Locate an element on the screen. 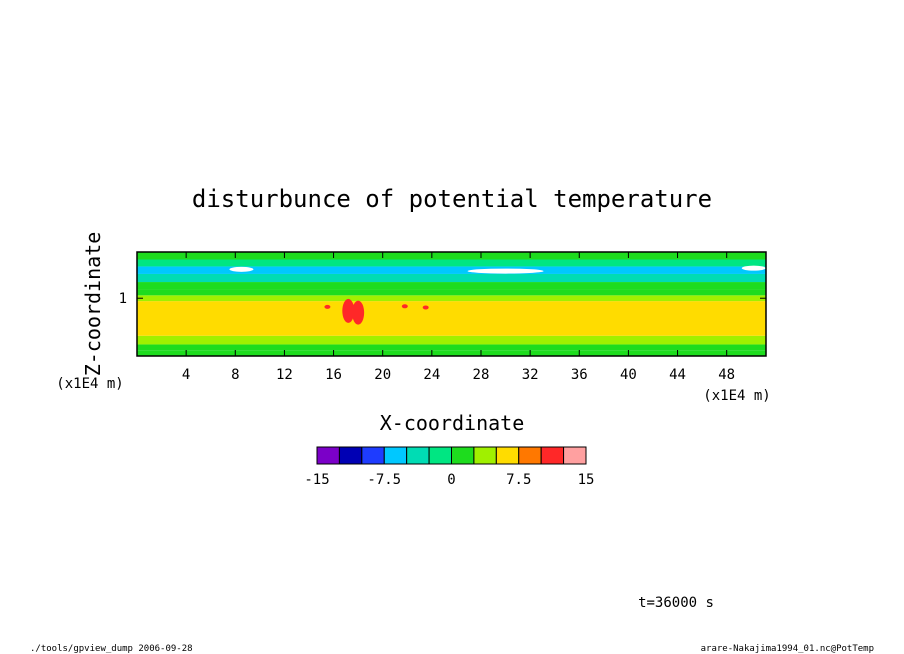 This screenshot has height=654, width=904. x-axis-label: X-coordinate is located at coordinates (452, 423).